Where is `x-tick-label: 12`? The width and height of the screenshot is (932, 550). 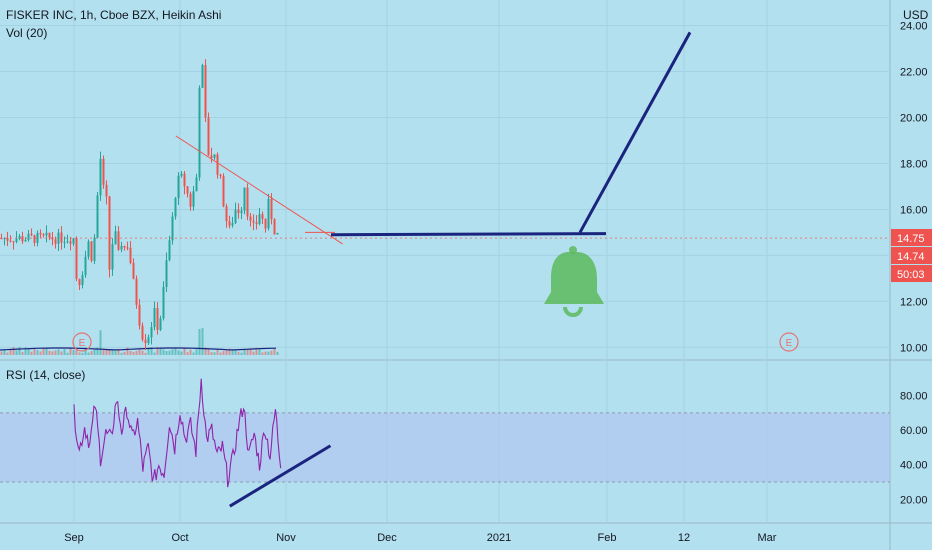
x-tick-label: 12 is located at coordinates (684, 538).